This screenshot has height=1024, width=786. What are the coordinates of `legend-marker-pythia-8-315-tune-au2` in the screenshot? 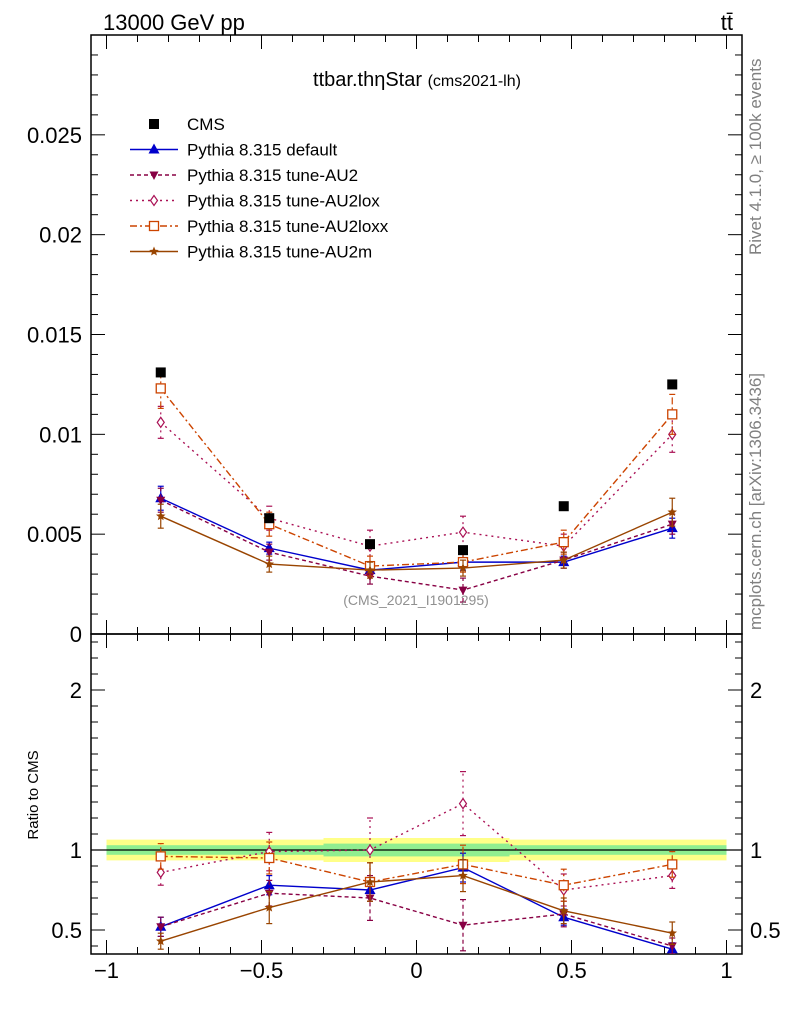 It's located at (154, 175).